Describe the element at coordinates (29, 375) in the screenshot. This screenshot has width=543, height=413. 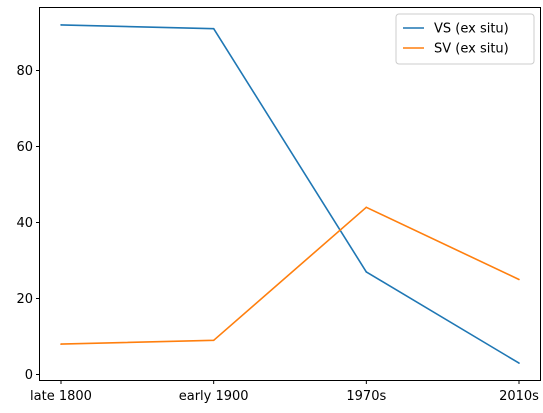
I see `y-tick-label: 0` at that location.